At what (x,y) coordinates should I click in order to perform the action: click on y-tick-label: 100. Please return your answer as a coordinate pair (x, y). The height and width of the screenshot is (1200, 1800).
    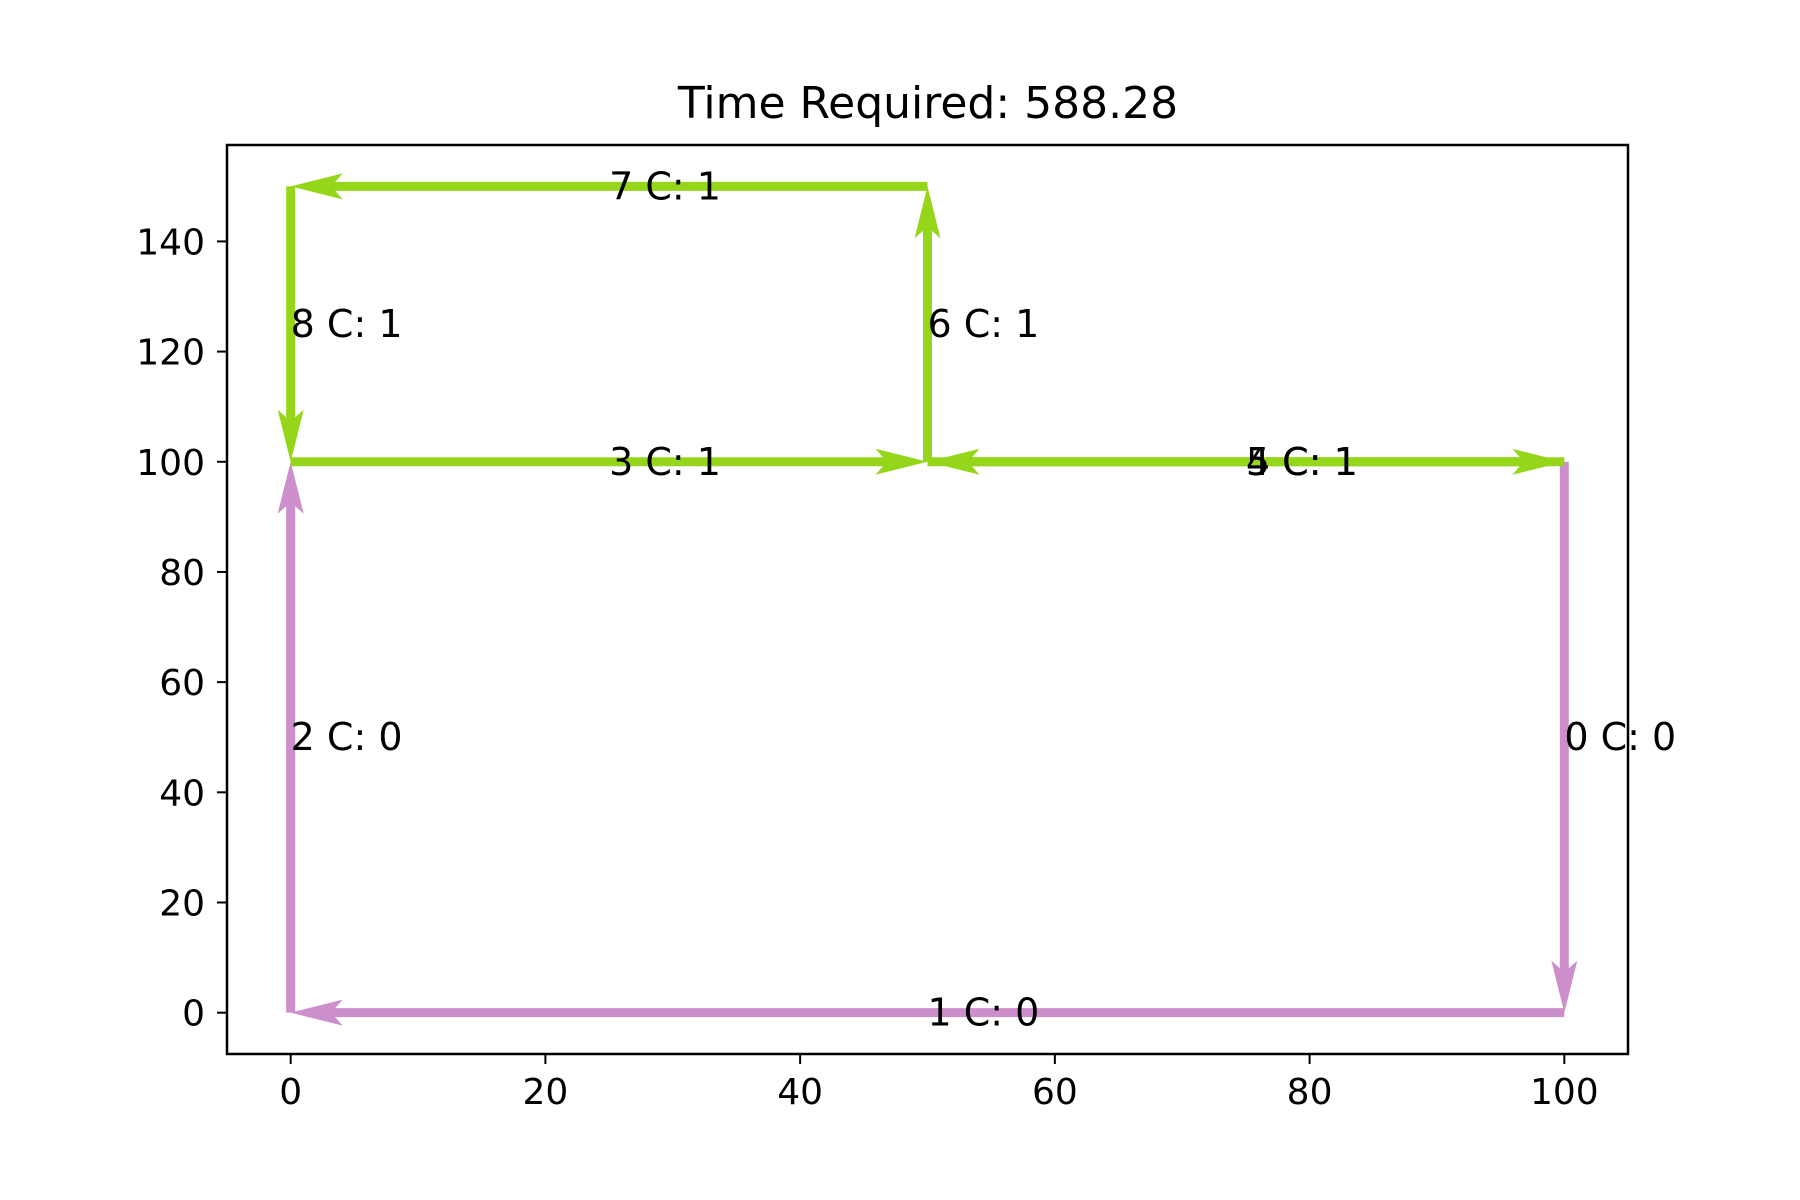
    Looking at the image, I should click on (170, 463).